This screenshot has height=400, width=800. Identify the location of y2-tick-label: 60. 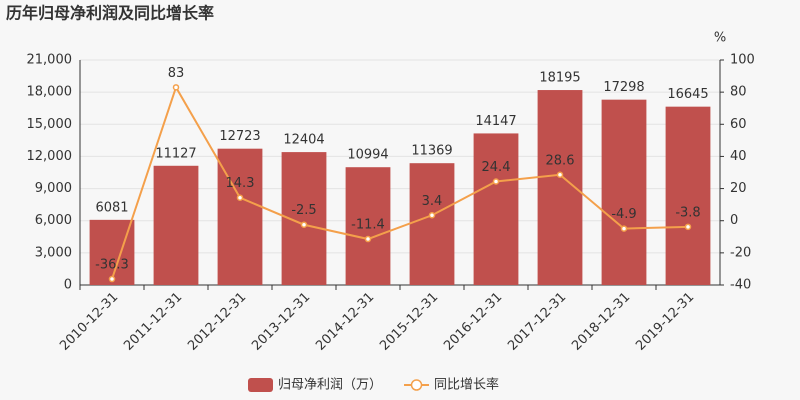
(738, 124).